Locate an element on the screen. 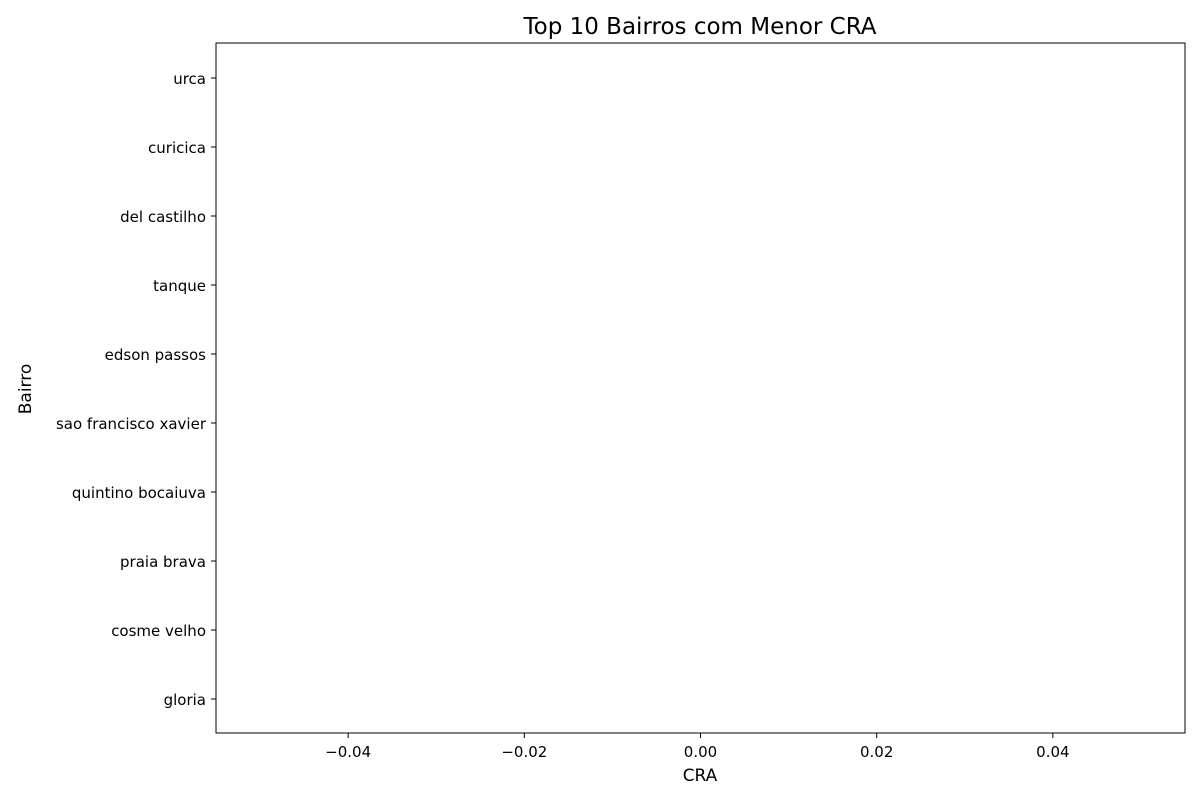 The image size is (1200, 800). y-tick-label: sao francisco xavier is located at coordinates (131, 424).